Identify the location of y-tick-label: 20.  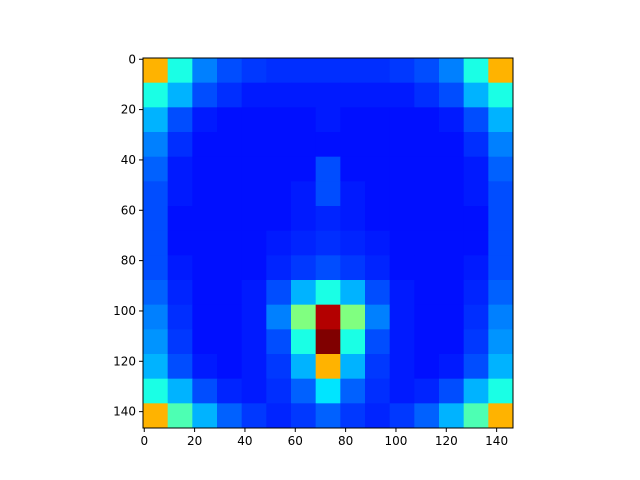
(128, 110).